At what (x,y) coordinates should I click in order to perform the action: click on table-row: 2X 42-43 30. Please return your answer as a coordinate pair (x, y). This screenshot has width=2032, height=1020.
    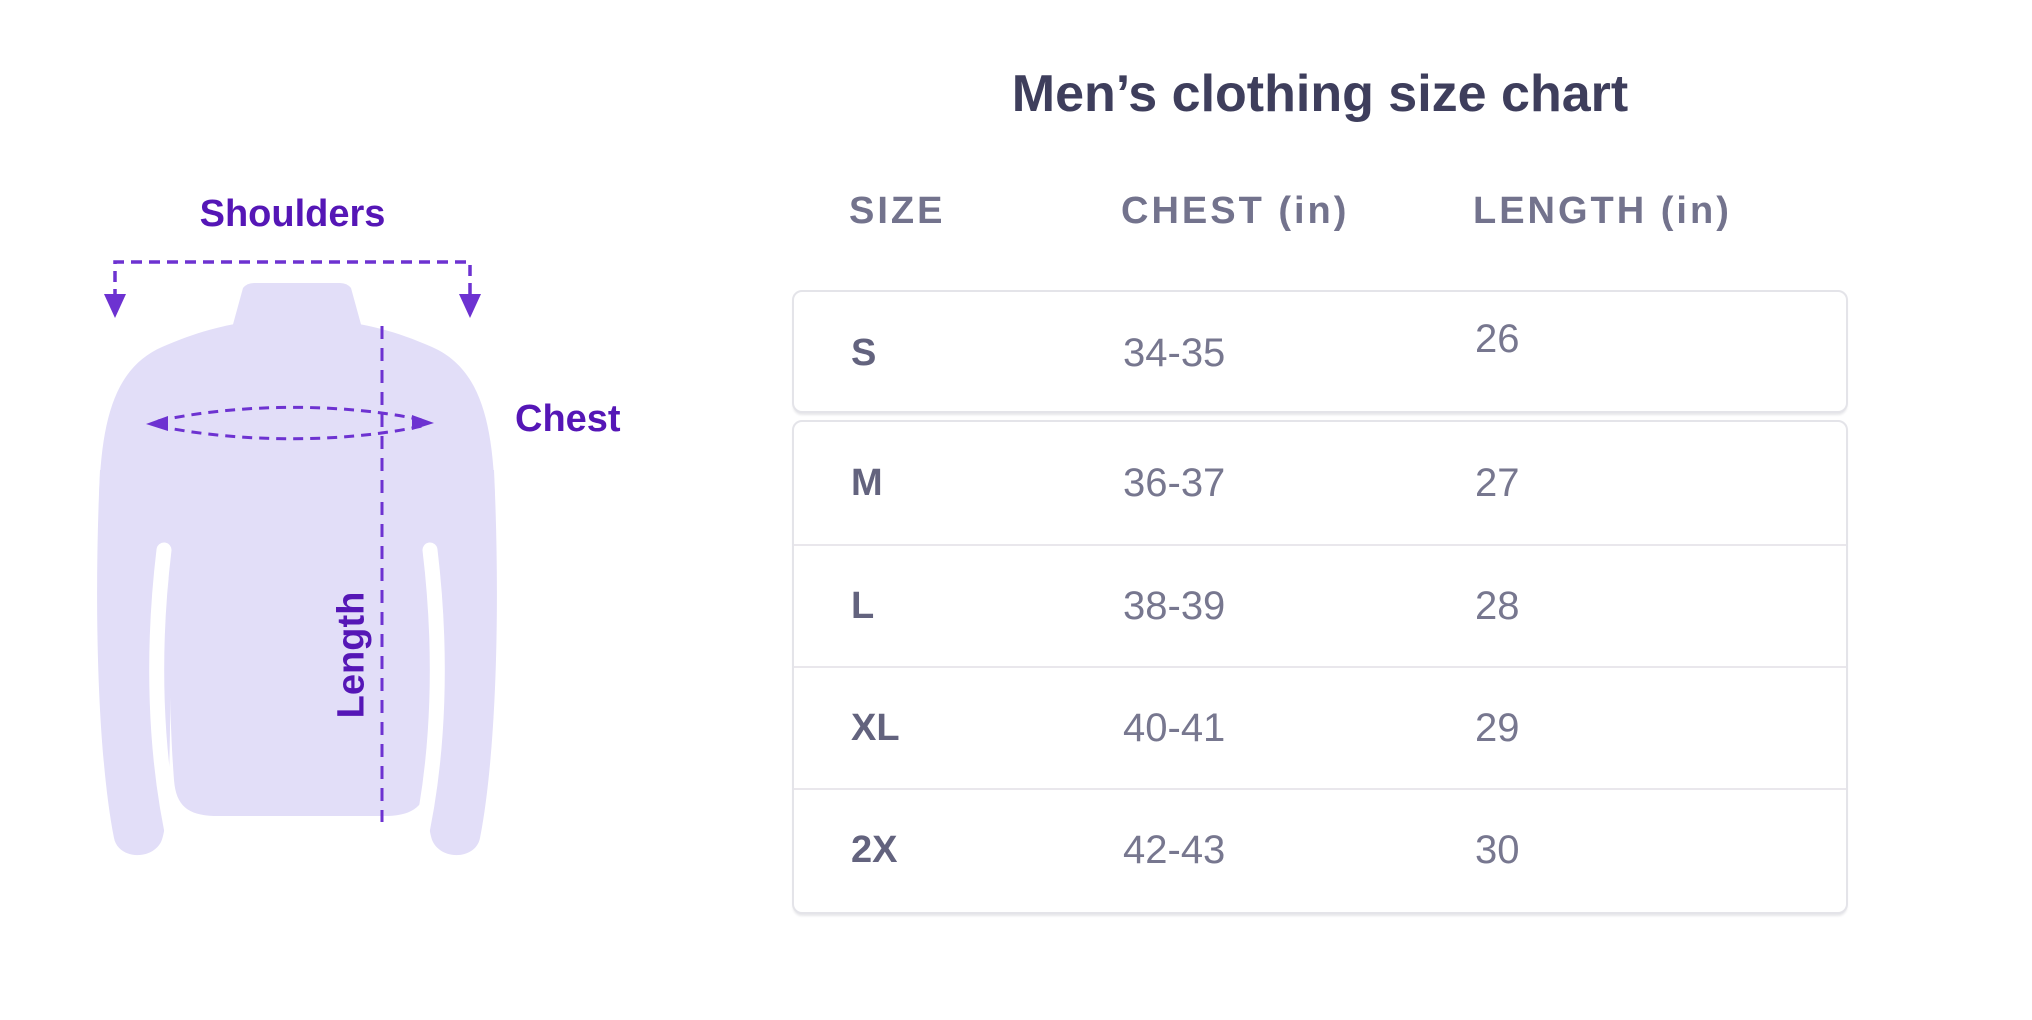
    Looking at the image, I should click on (1320, 849).